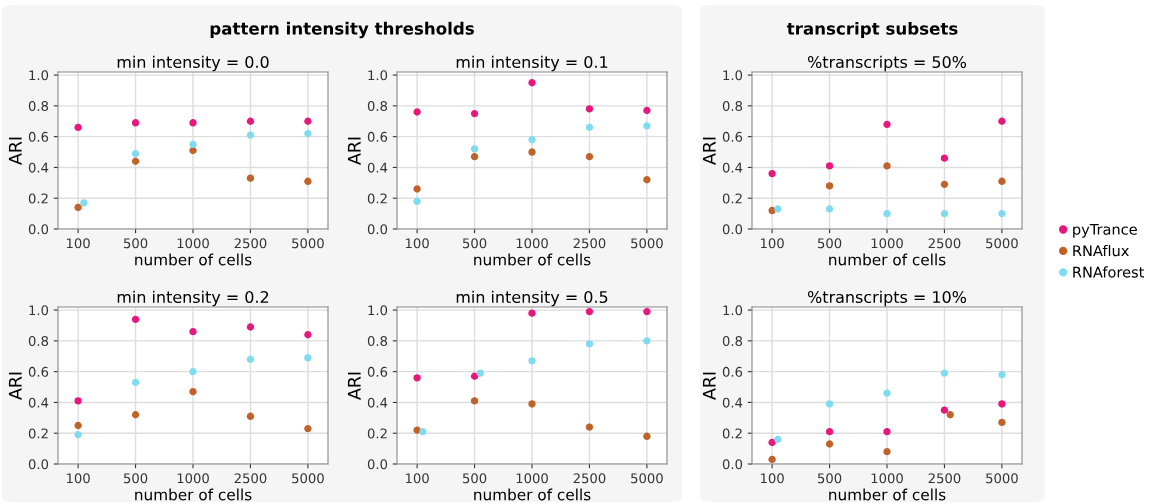  I want to click on legend-label: RNAforest, so click(1109, 272).